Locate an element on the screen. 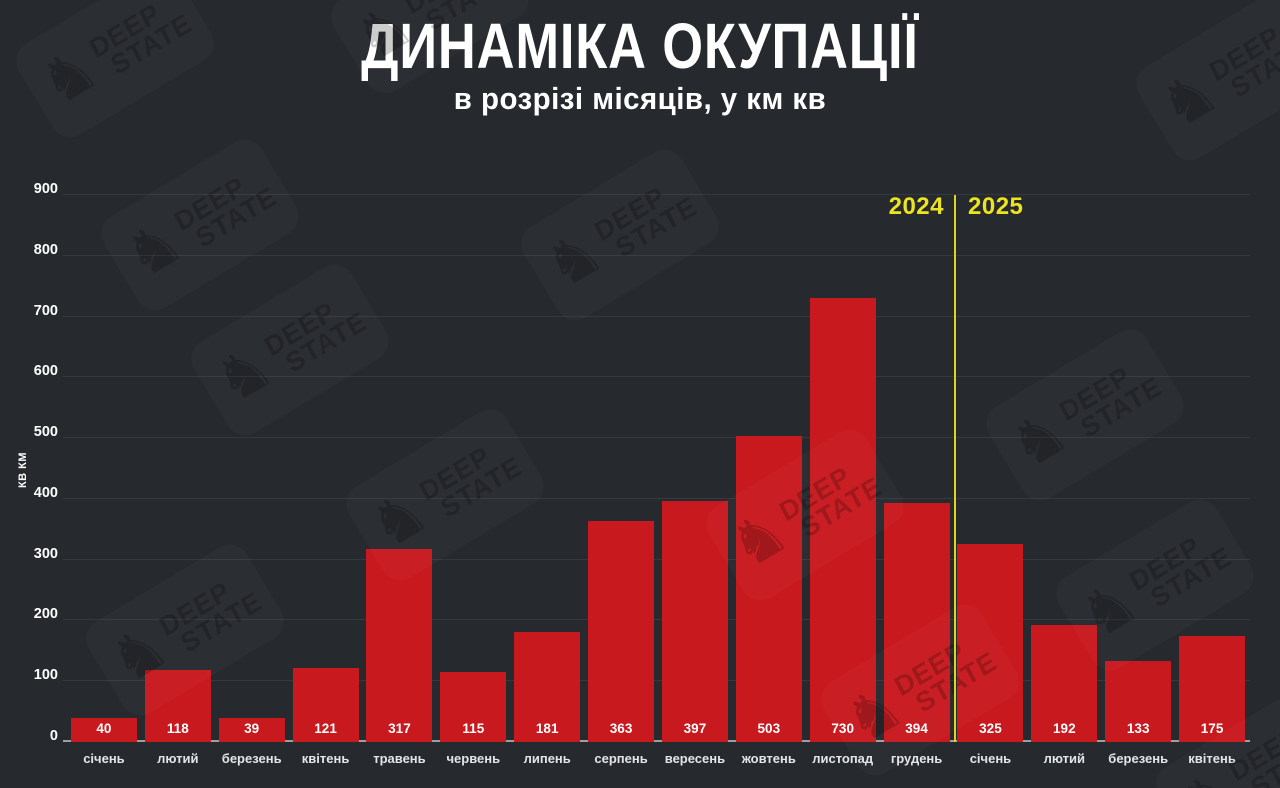 Image resolution: width=1280 pixels, height=788 pixels. bar-slot-9: 503 жовтень is located at coordinates (769, 480).